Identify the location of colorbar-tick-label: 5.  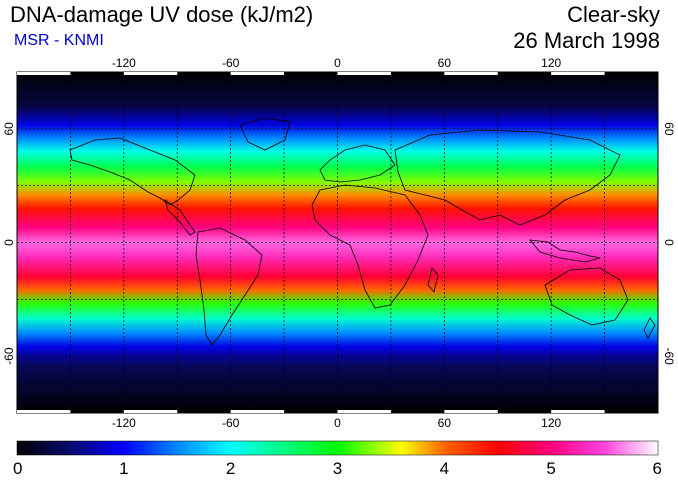
(550, 468).